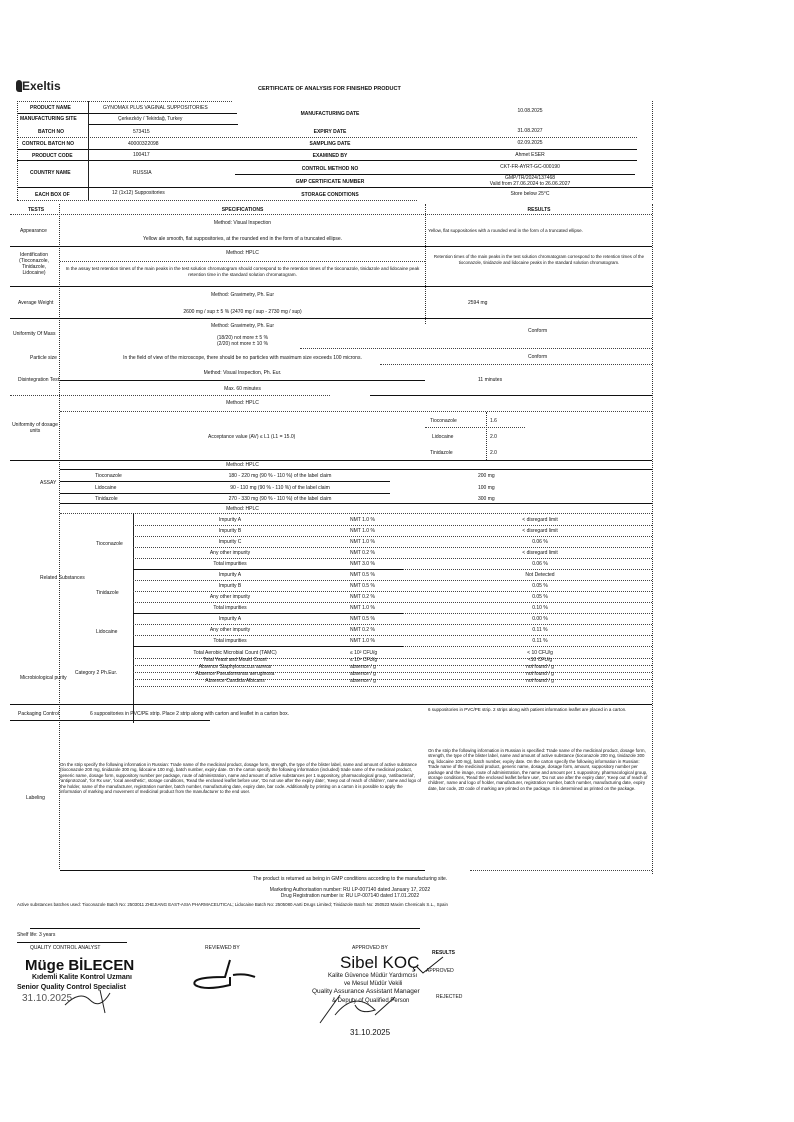  What do you see at coordinates (150, 119) in the screenshot?
I see `site: Çerkezköy / Tekirdağ, Turkey` at bounding box center [150, 119].